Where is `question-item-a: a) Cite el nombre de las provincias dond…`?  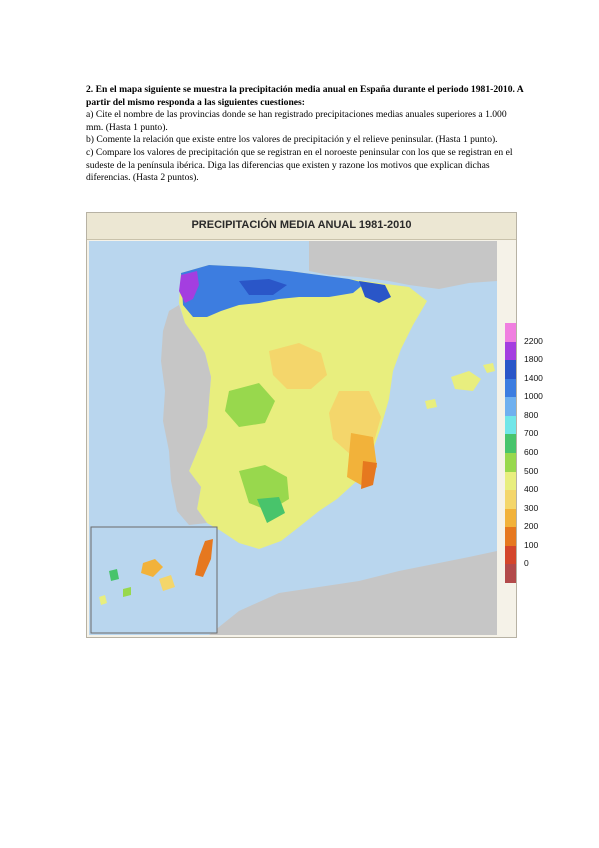 question-item-a: a) Cite el nombre de las provincias dond… is located at coordinates (296, 121).